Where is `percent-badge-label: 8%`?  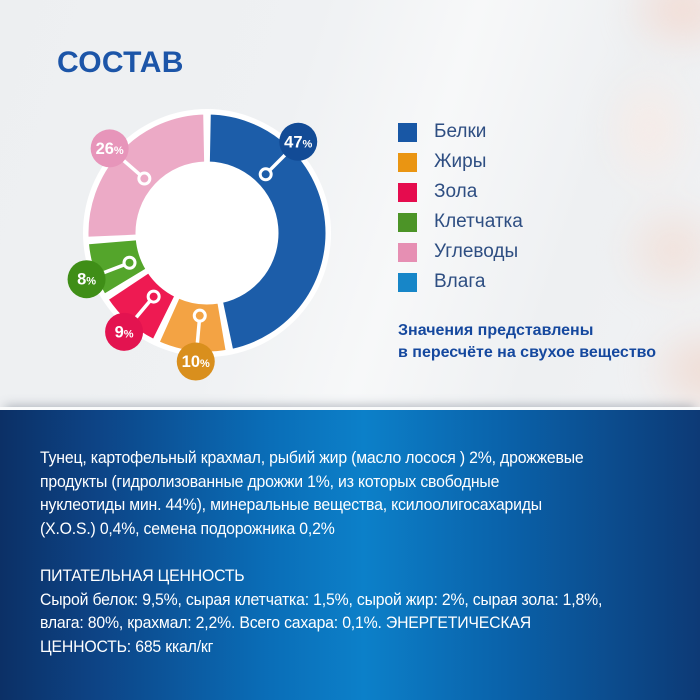 percent-badge-label: 8% is located at coordinates (86, 280).